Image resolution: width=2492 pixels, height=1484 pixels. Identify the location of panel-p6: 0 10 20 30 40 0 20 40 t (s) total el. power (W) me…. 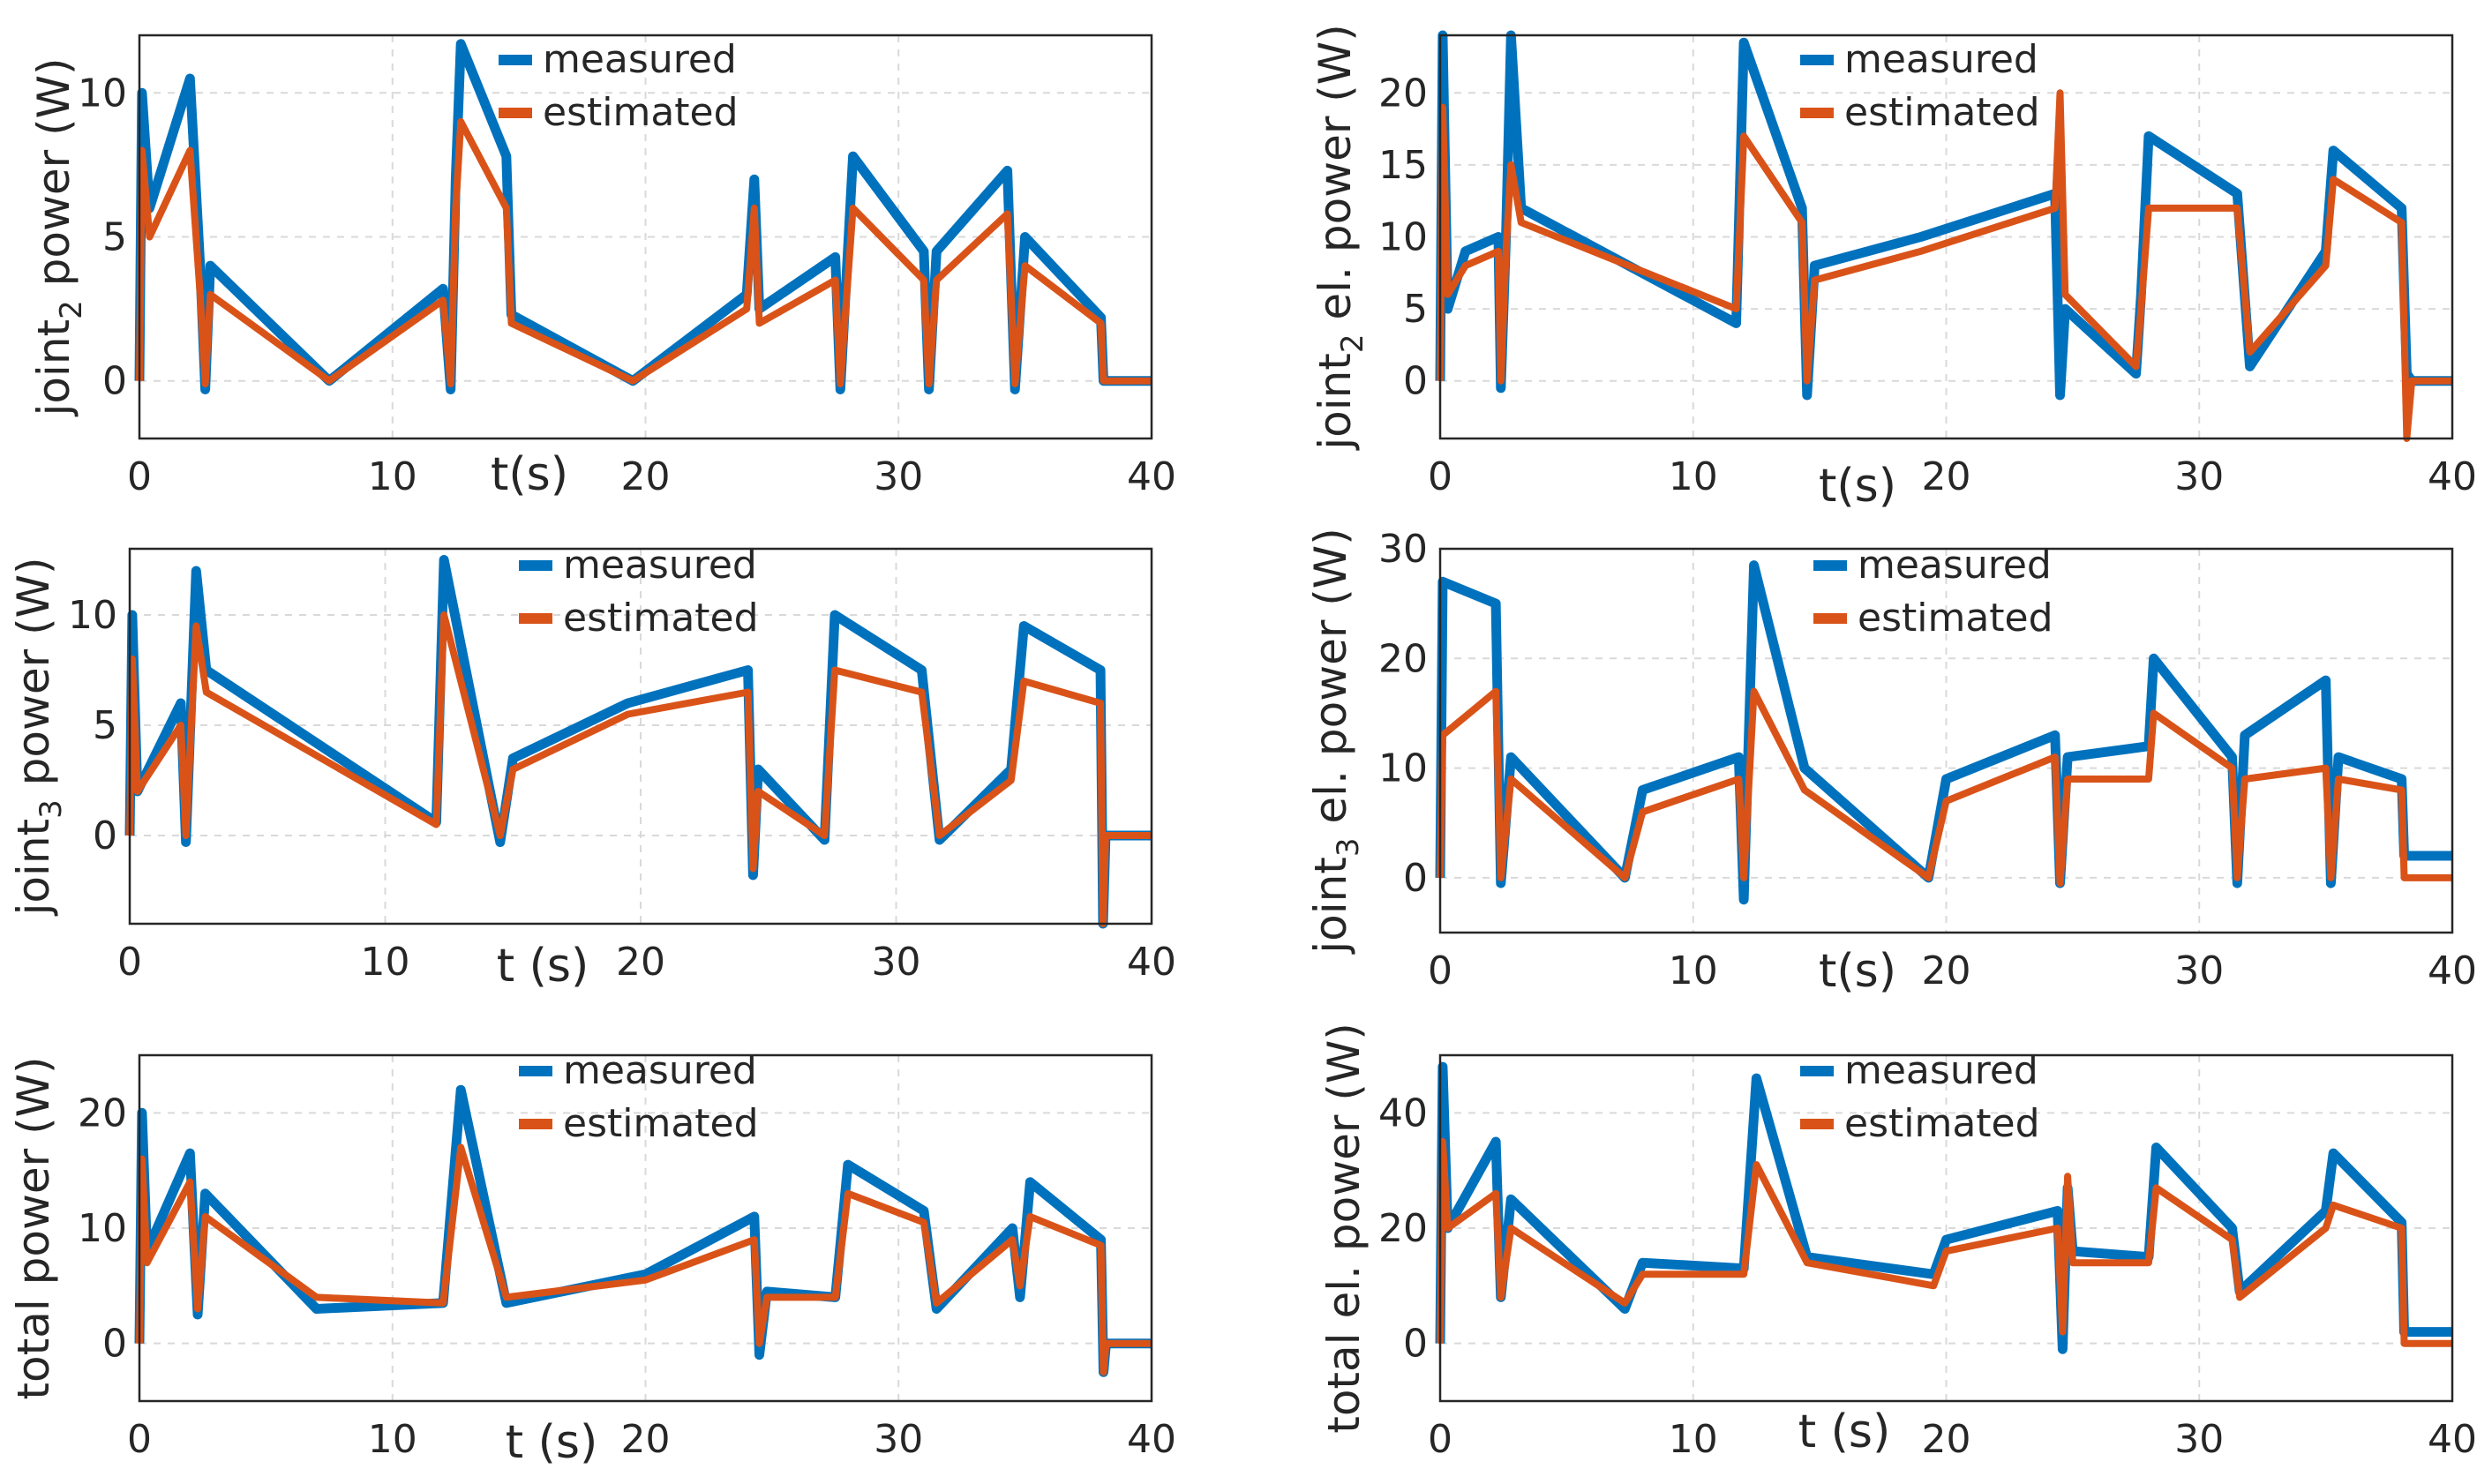
(1897, 1242).